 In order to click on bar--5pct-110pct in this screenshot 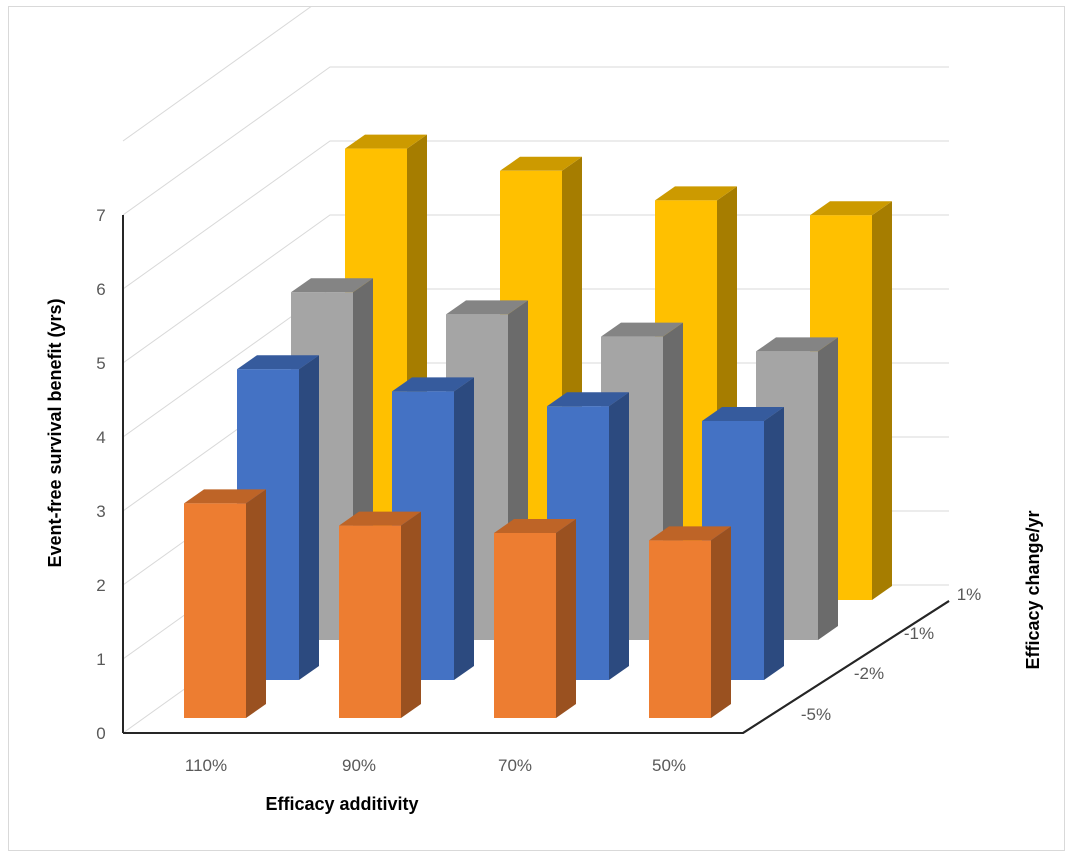, I will do `click(225, 603)`.